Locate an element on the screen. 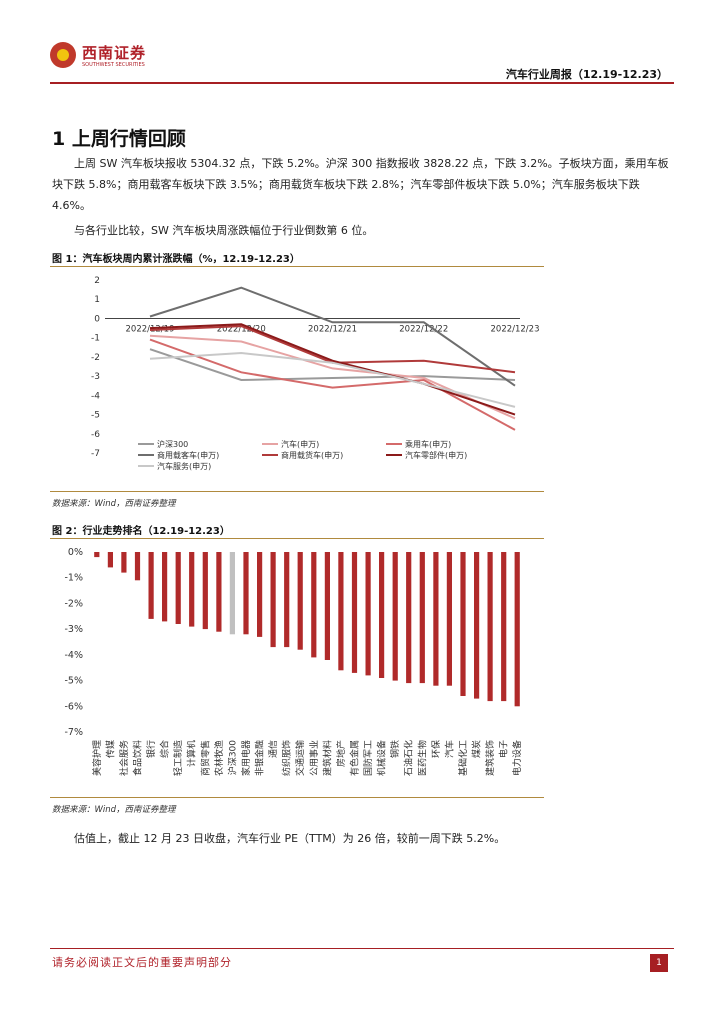 Image resolution: width=724 pixels, height=1024 pixels. legend-label: 商用载货车(申万) is located at coordinates (312, 455).